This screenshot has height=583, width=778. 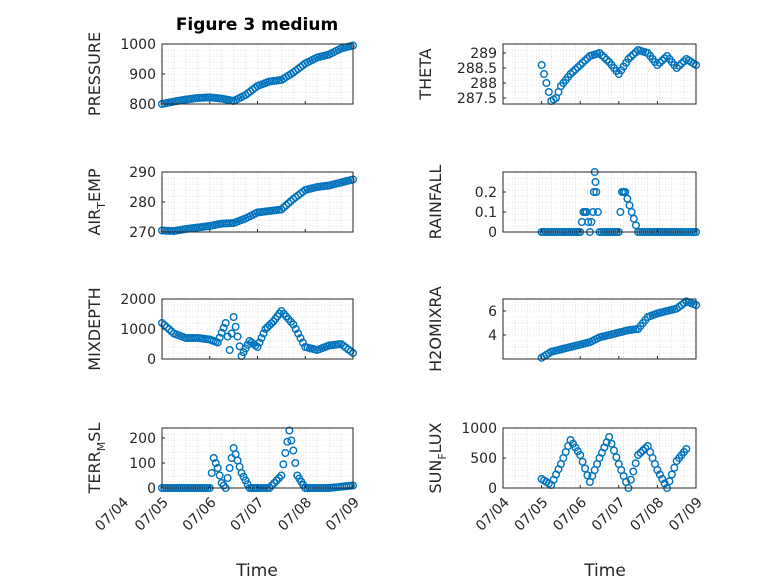 I want to click on y-axis-label: PRESSURE, so click(x=94, y=74).